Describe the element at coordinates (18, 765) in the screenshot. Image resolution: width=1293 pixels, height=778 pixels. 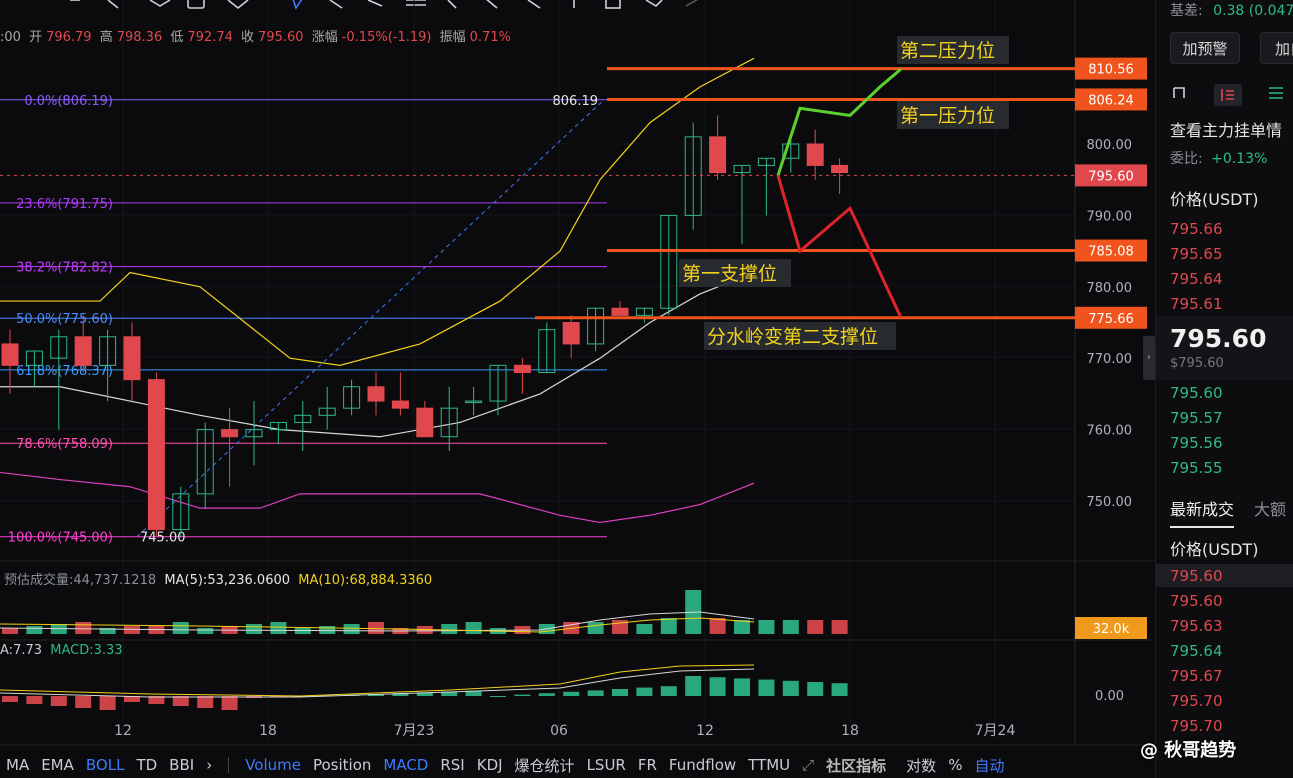
I see `indicator-ma: MA` at that location.